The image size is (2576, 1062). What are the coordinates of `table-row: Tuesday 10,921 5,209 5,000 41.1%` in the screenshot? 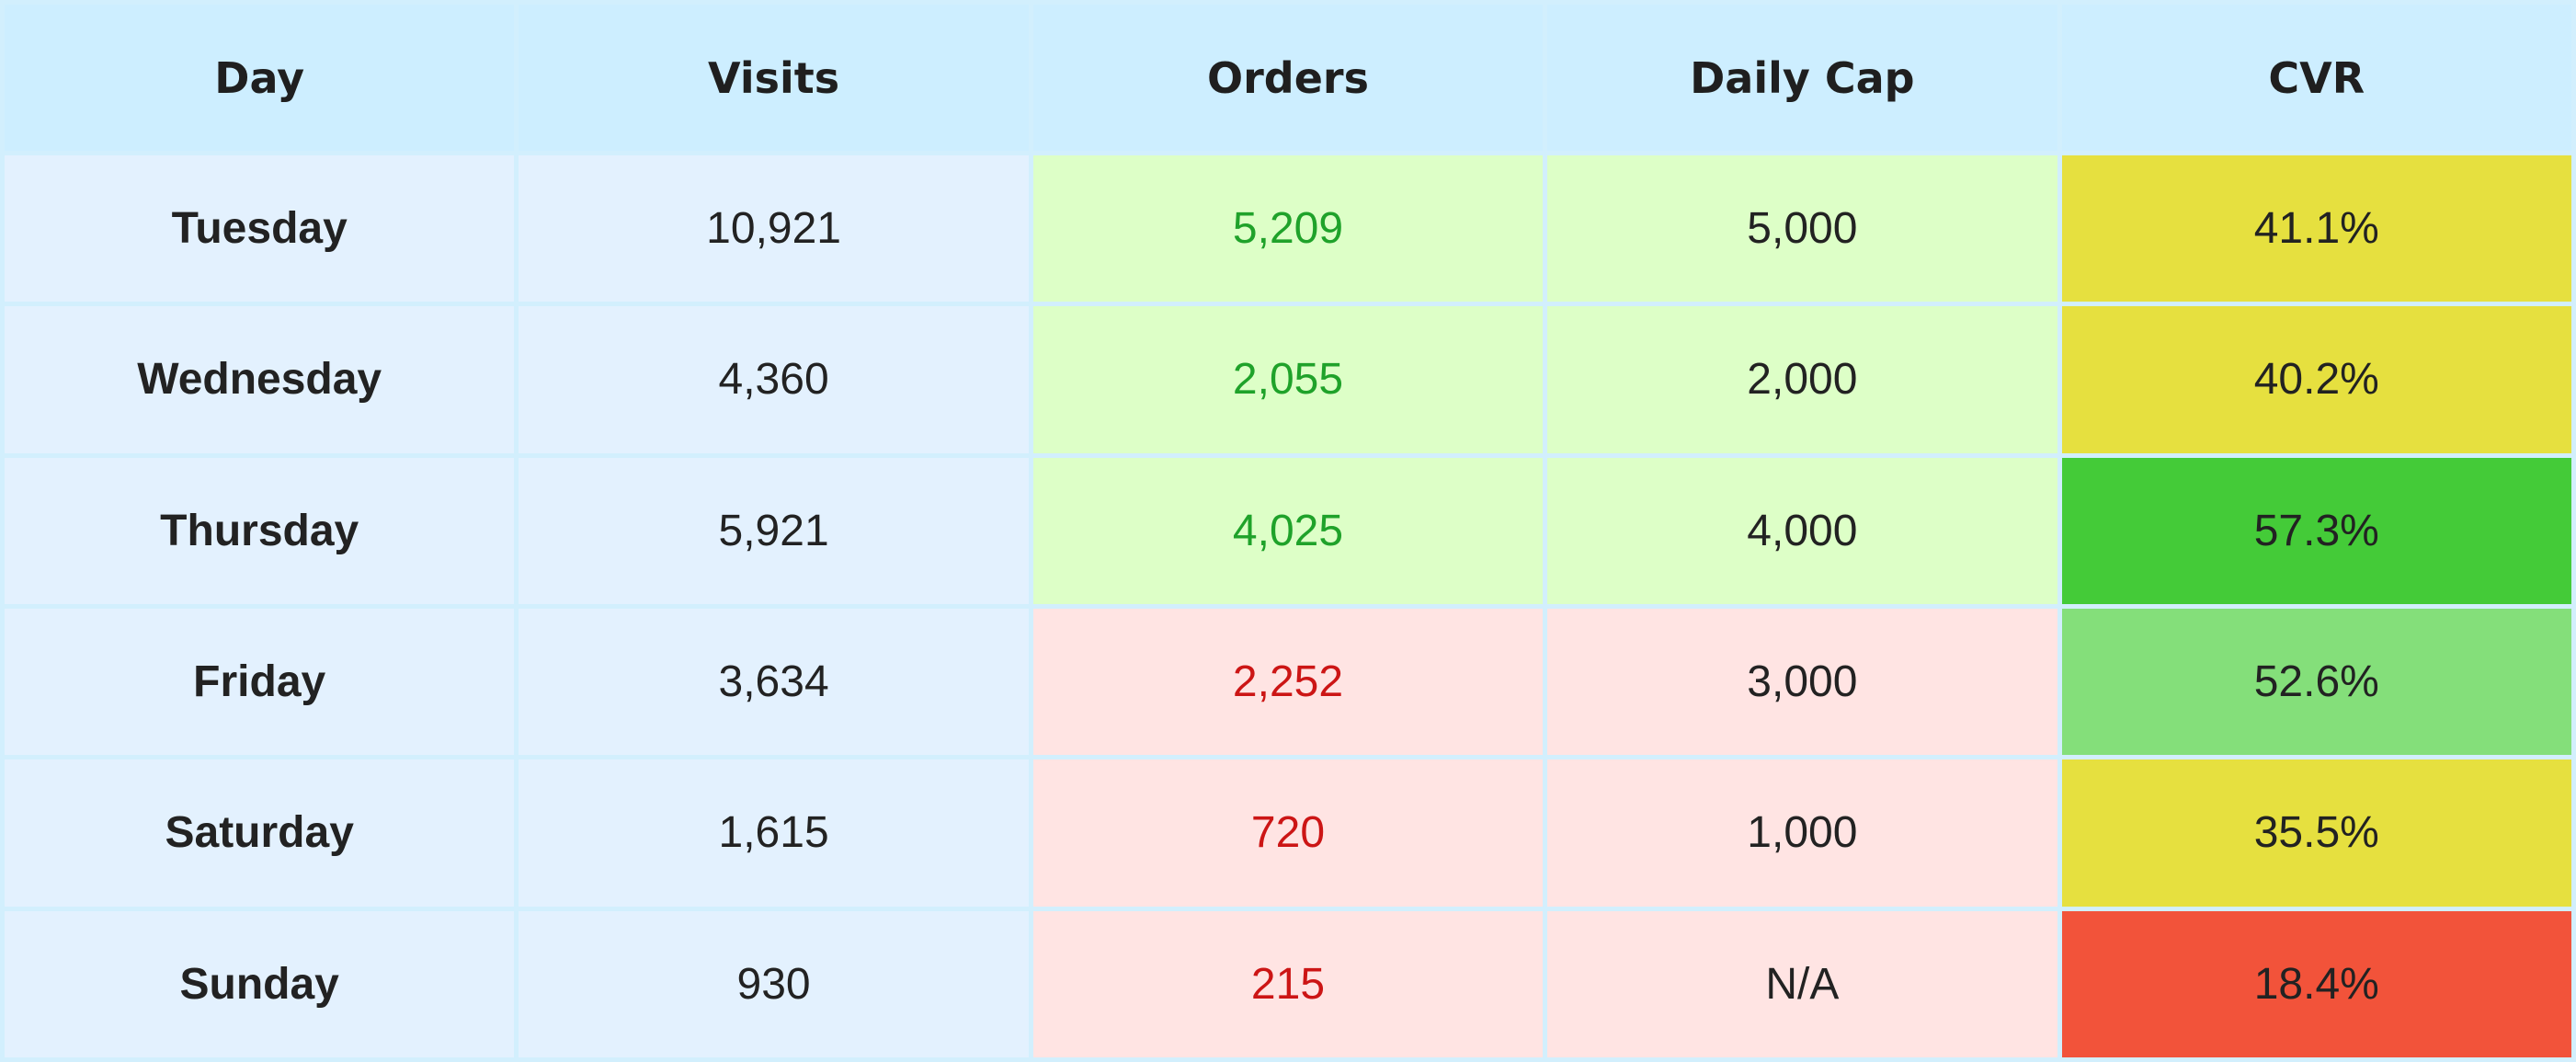 It's located at (1288, 229).